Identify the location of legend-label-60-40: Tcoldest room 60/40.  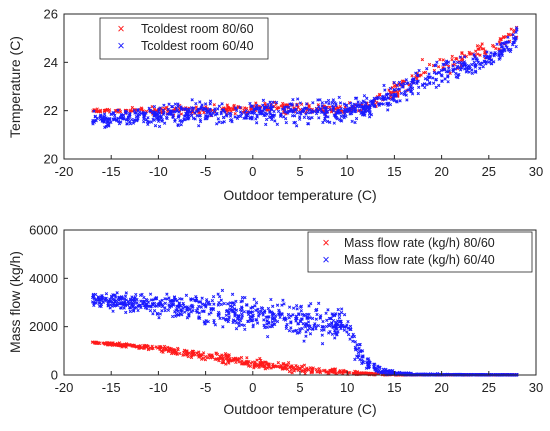
(197, 46).